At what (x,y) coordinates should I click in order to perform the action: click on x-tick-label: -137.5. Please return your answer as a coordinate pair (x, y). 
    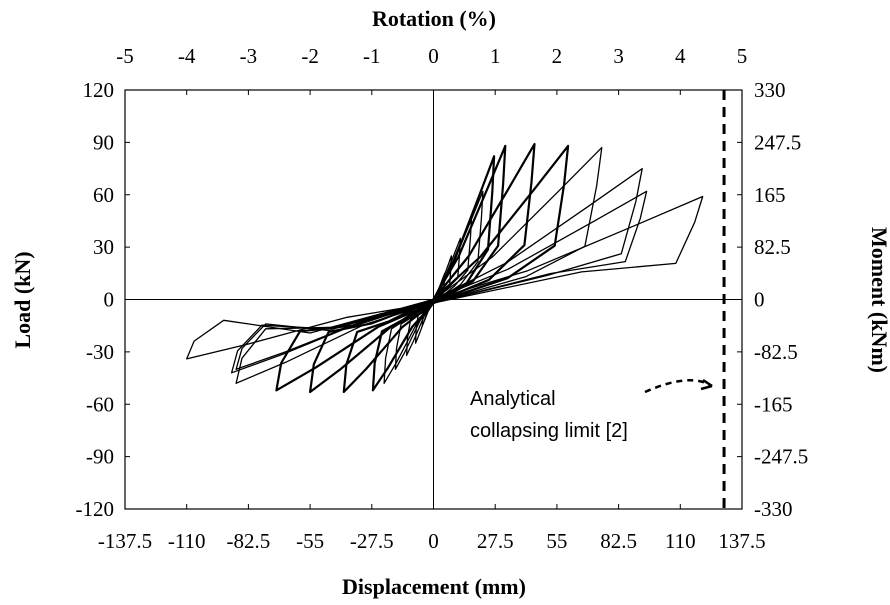
    Looking at the image, I should click on (125, 541).